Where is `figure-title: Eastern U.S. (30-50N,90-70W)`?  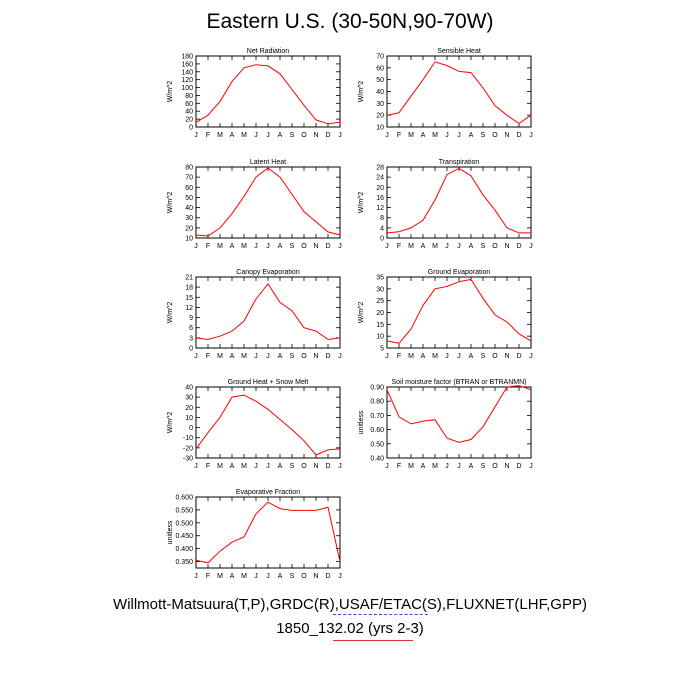 figure-title: Eastern U.S. (30-50N,90-70W) is located at coordinates (350, 21).